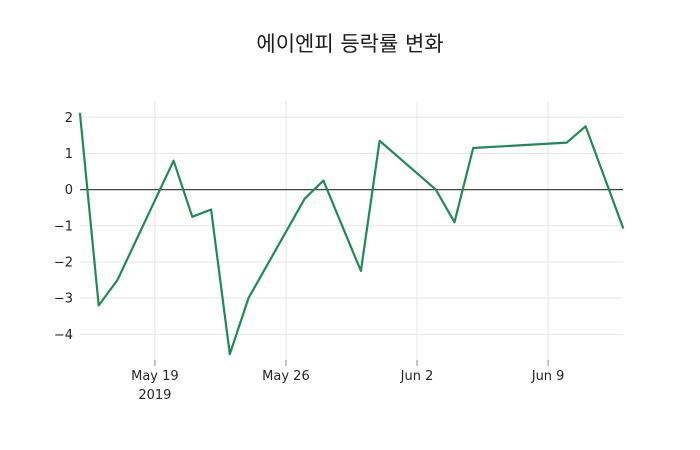  What do you see at coordinates (69, 190) in the screenshot?
I see `y-tick-label: 0` at bounding box center [69, 190].